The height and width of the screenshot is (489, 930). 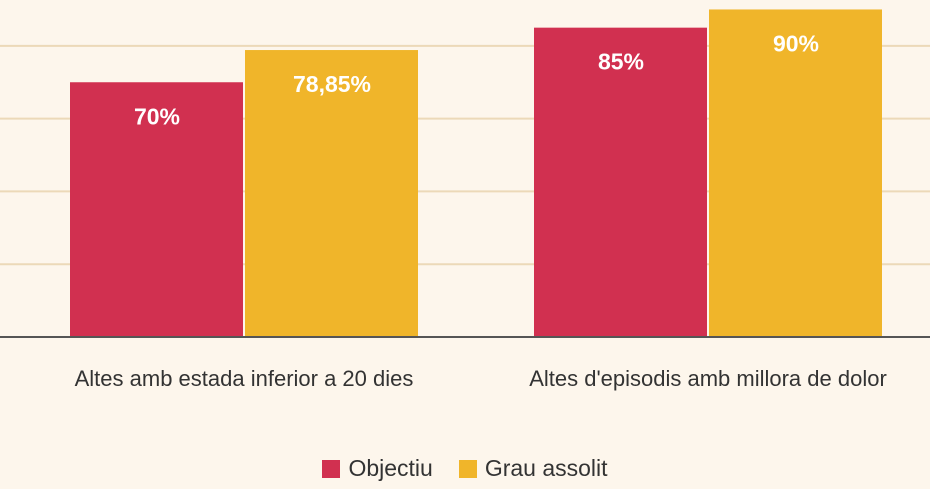 What do you see at coordinates (332, 84) in the screenshot?
I see `value-label: 78,85%` at bounding box center [332, 84].